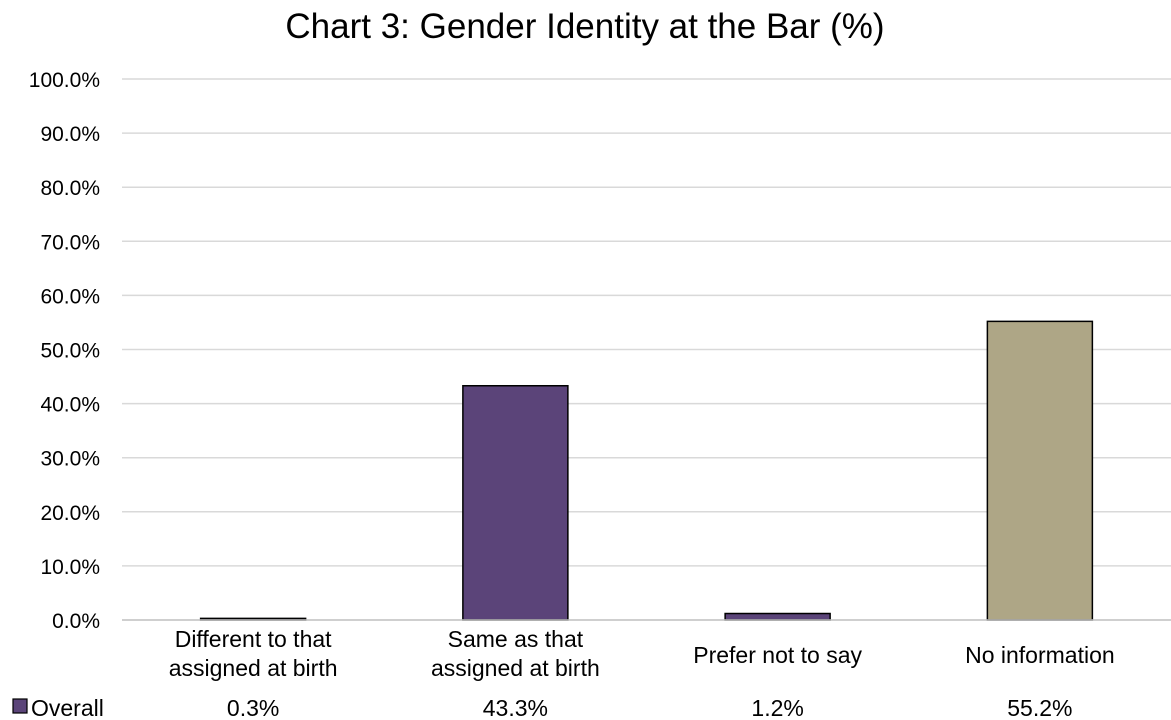  I want to click on y-tick-label: 30.0%, so click(70, 459).